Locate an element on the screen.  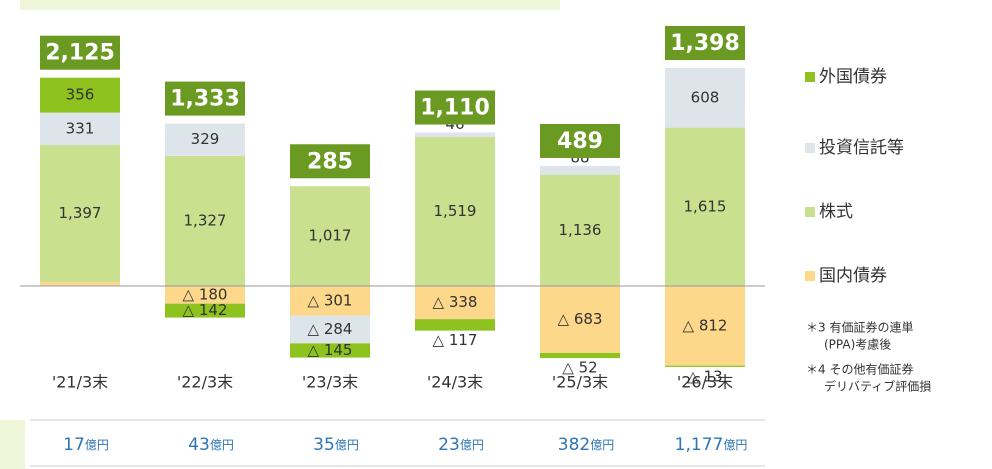
data-label: 356 is located at coordinates (80, 95).